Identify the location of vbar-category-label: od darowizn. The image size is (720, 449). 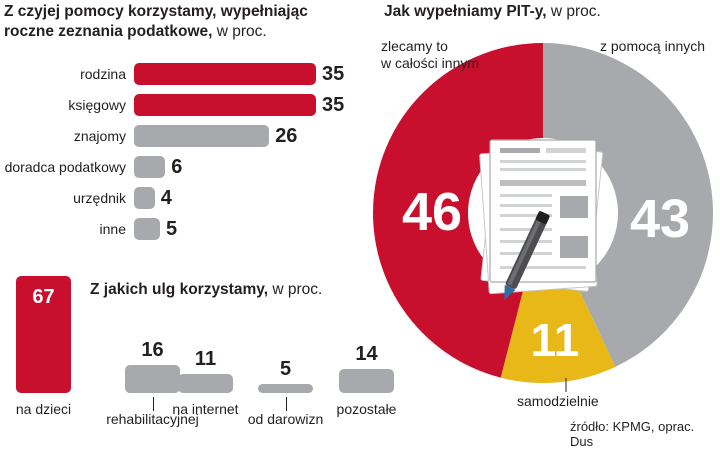
(285, 419).